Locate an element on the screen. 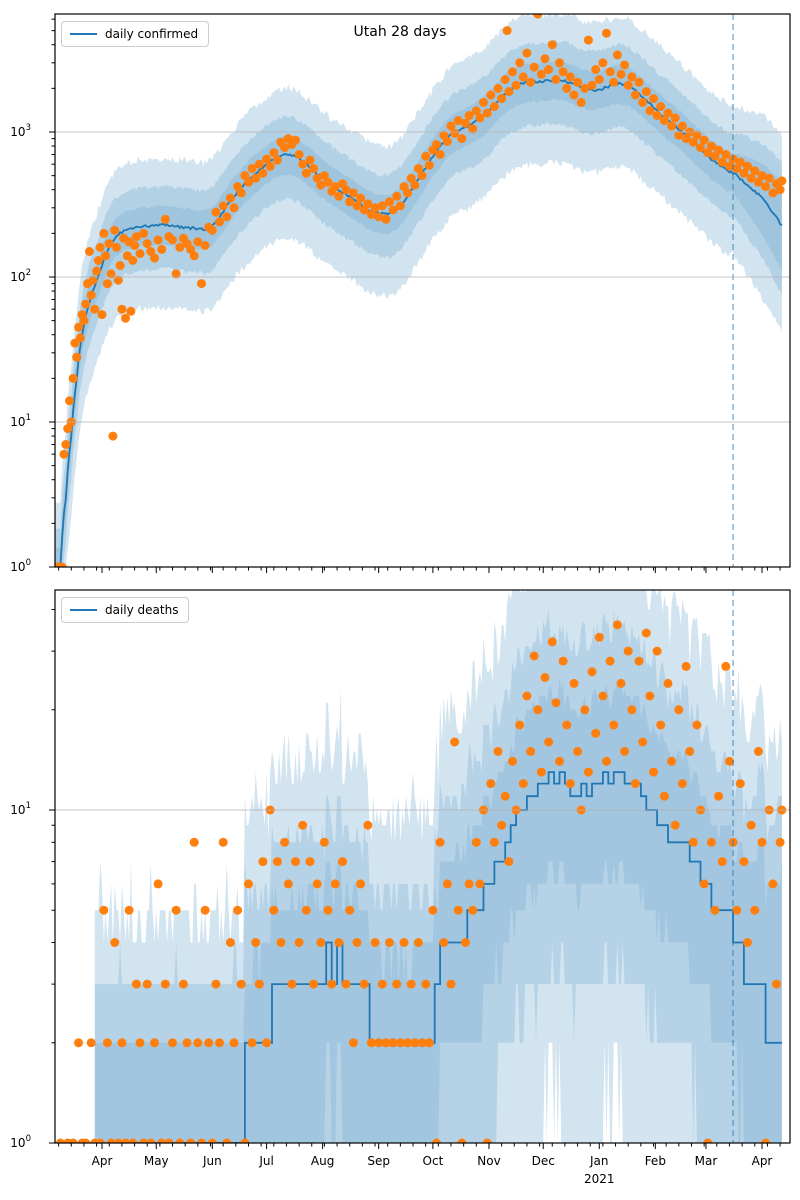 This screenshot has width=800, height=1200. legend-daily-confirmed: daily confirmed is located at coordinates (135, 34).